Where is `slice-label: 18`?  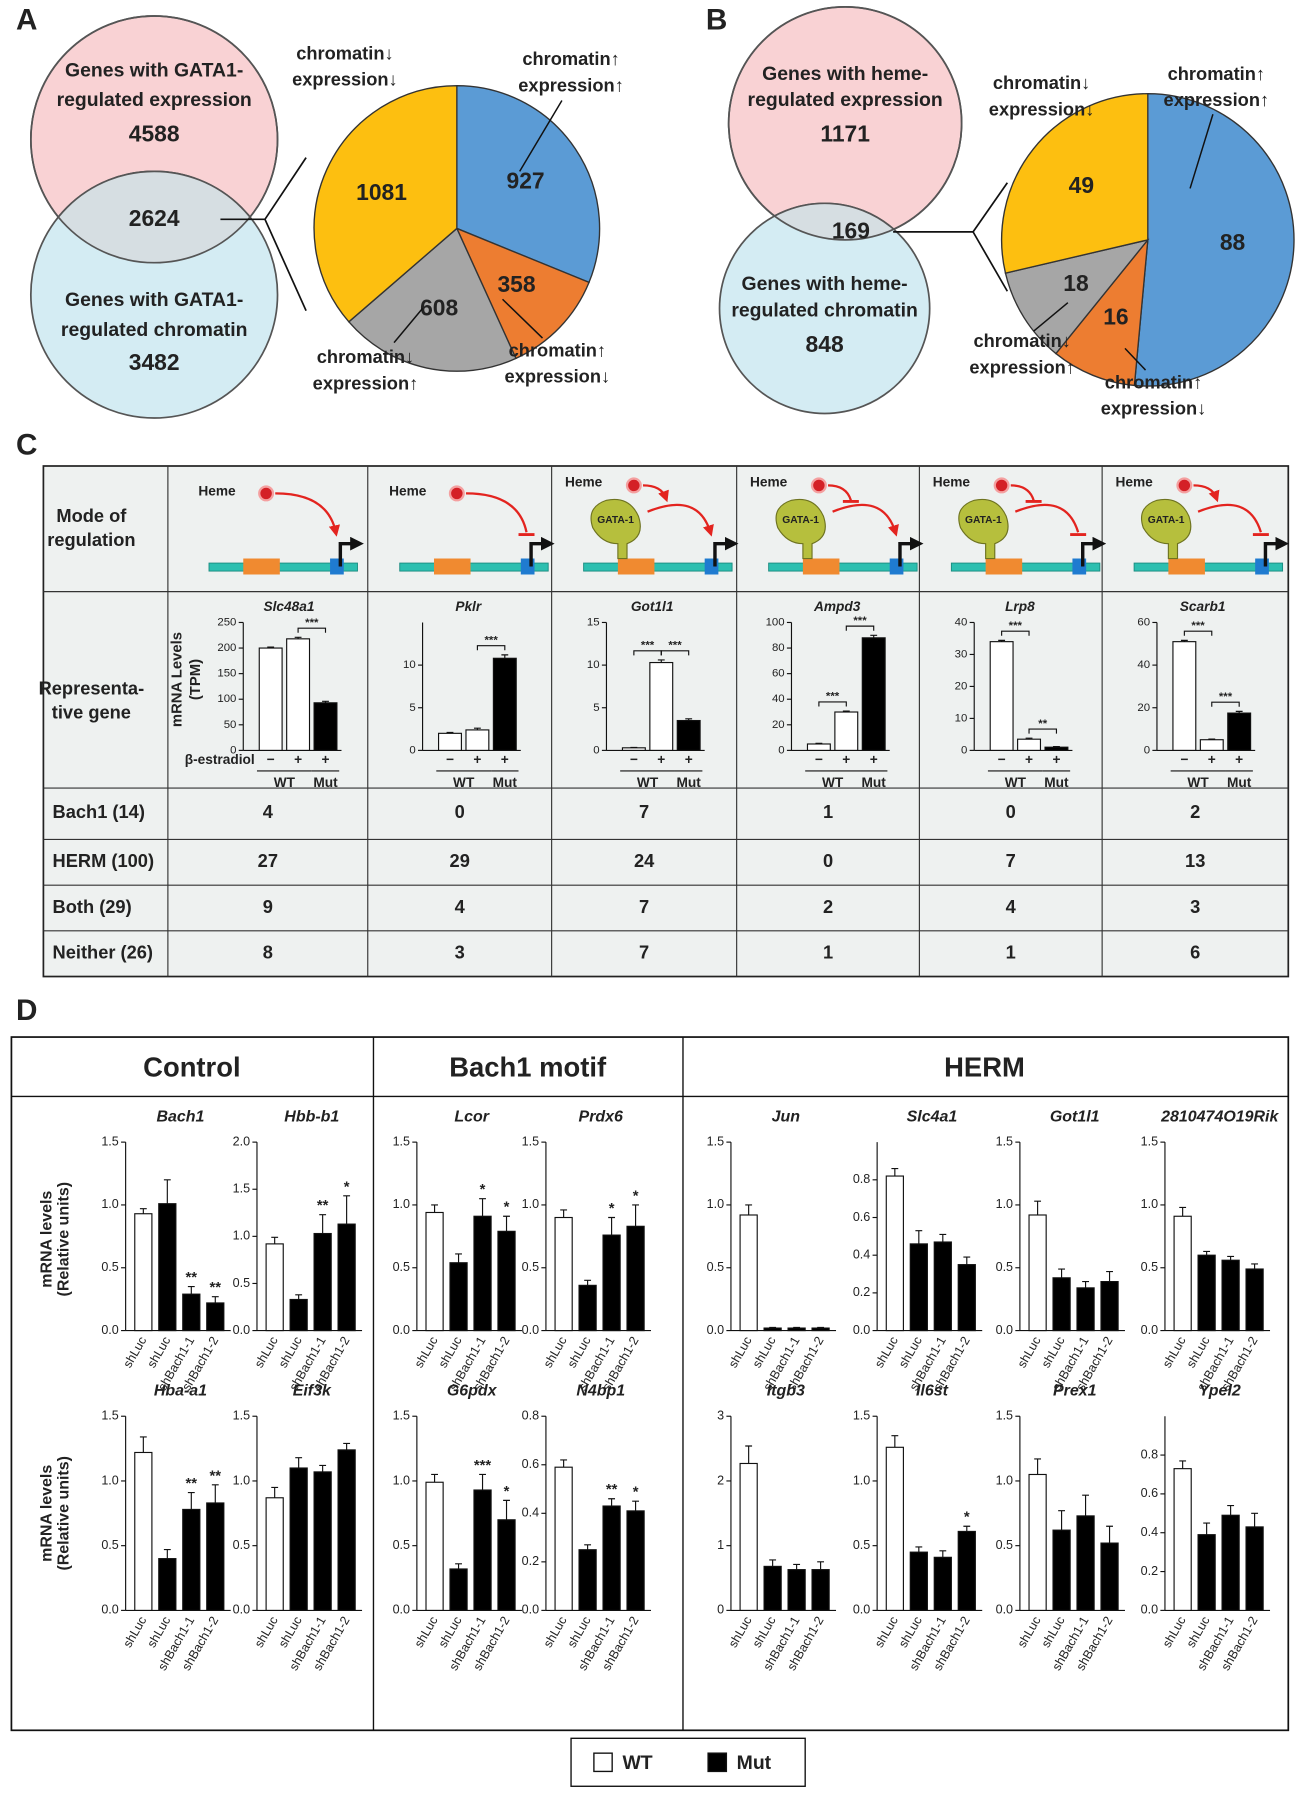
slice-label: 18 is located at coordinates (1075, 283).